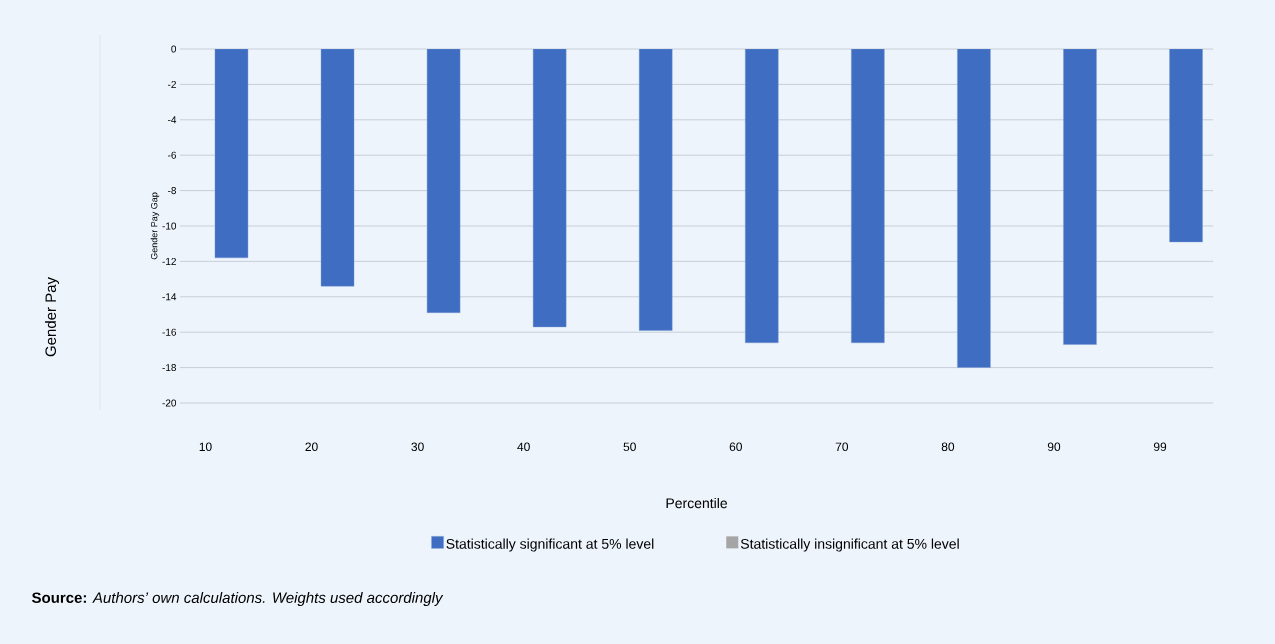 The image size is (1275, 644). What do you see at coordinates (169, 403) in the screenshot?
I see `y-tick-label: -20` at bounding box center [169, 403].